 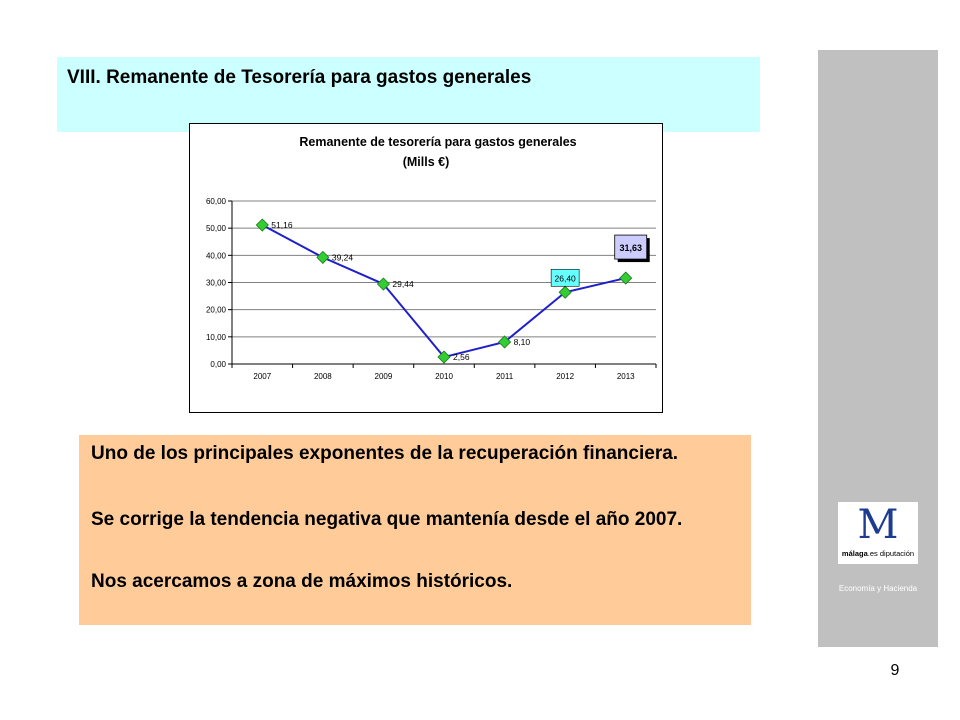 I want to click on data-label: 39,24, so click(x=343, y=257).